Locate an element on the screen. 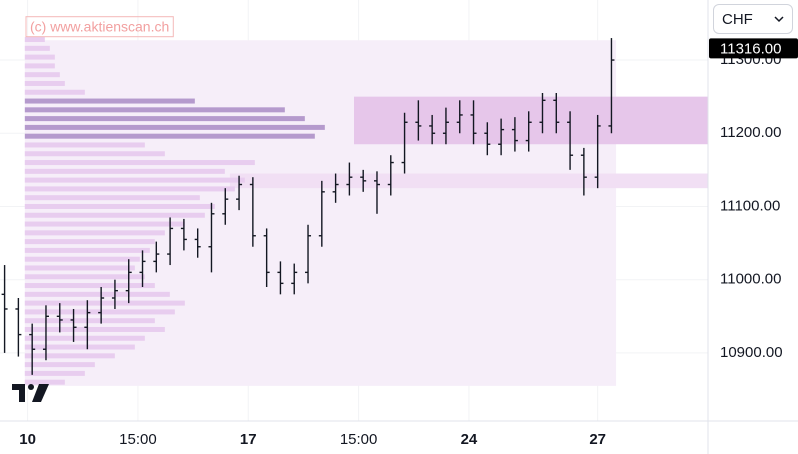 This screenshot has width=798, height=454. y-tick-label: 11000.00 is located at coordinates (750, 279).